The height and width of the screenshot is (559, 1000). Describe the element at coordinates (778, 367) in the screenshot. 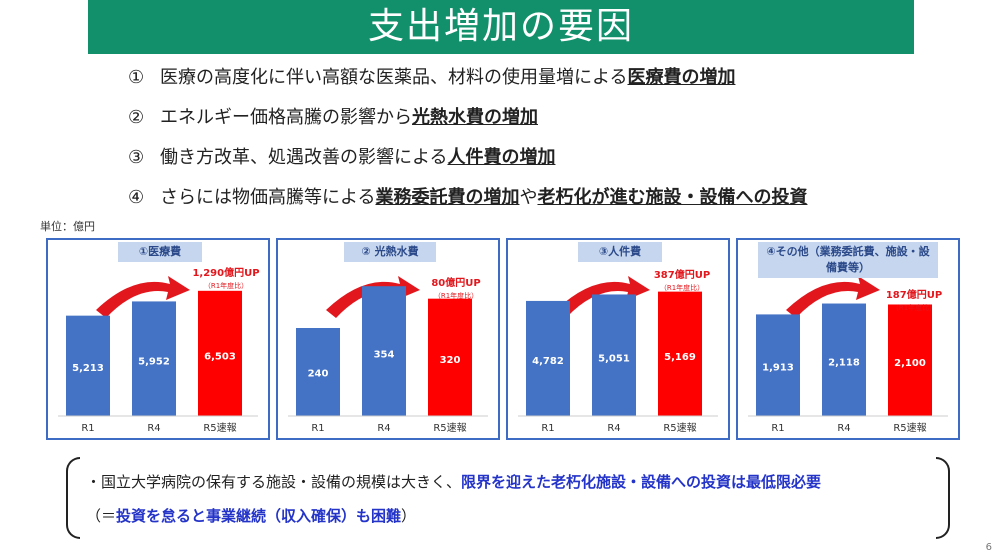

I see `bar-value-label: 1,913` at that location.